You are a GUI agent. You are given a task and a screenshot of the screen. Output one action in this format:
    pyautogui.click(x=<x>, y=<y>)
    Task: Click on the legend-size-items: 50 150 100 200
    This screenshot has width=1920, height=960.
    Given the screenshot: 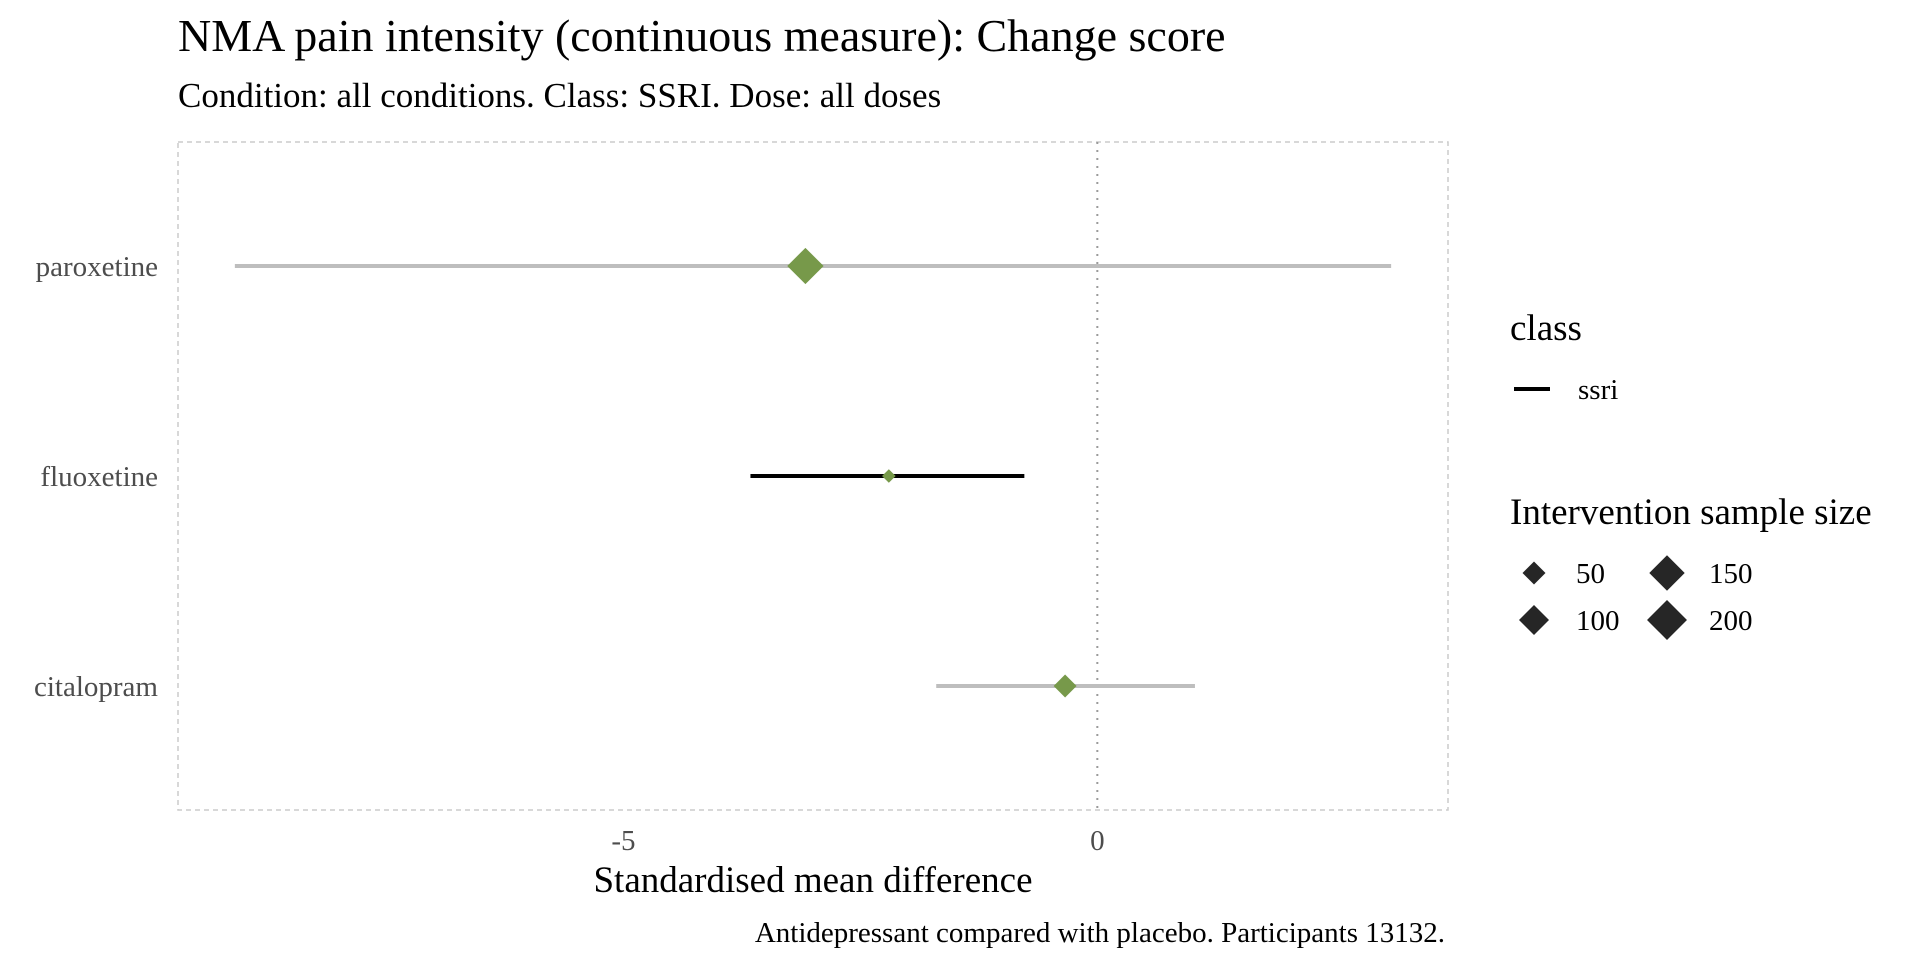 What is the action you would take?
    pyautogui.click(x=1636, y=597)
    